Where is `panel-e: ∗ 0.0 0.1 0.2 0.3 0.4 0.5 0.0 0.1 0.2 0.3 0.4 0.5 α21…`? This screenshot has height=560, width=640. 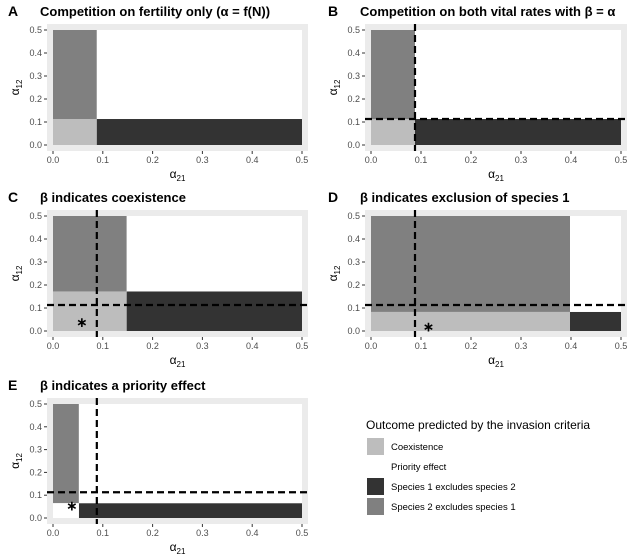 panel-e: ∗ 0.0 0.1 0.2 0.3 0.4 0.5 0.0 0.1 0.2 0.3 0.4 0.5 α21… is located at coordinates (158, 466).